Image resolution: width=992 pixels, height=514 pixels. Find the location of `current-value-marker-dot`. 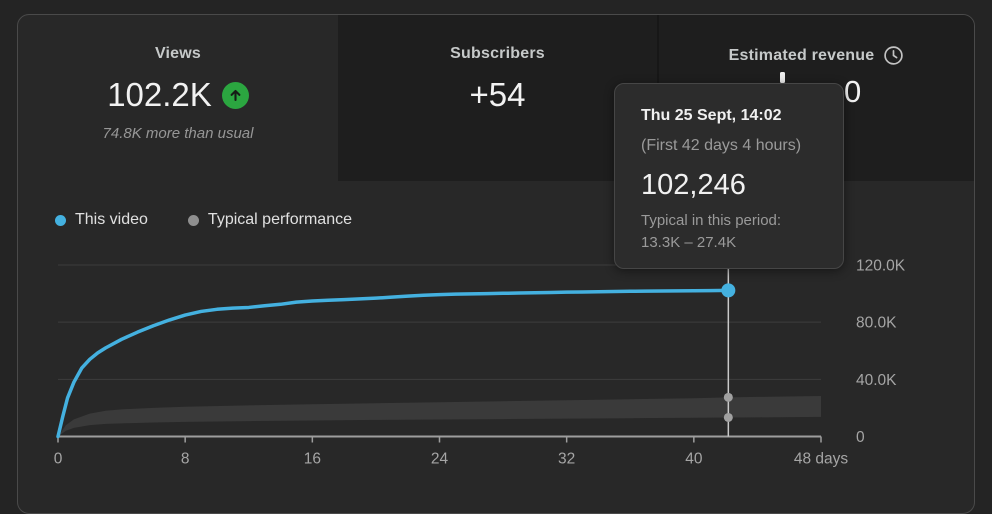

current-value-marker-dot is located at coordinates (728, 290).